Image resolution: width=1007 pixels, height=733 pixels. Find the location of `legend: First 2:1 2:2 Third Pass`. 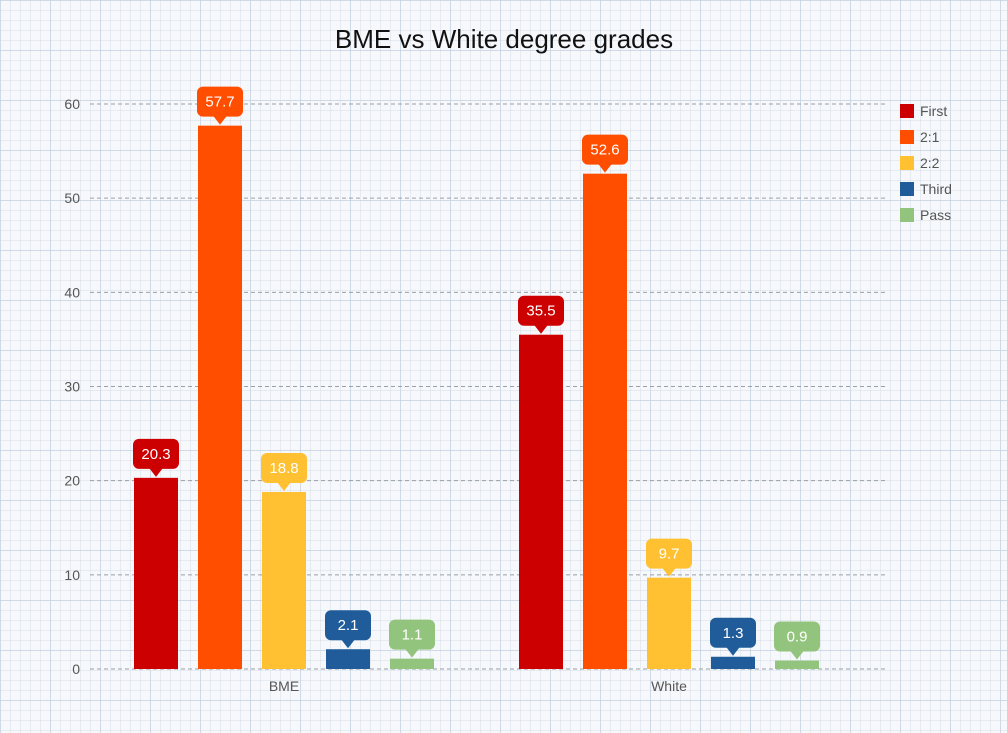

legend: First 2:1 2:2 Third Pass is located at coordinates (926, 163).